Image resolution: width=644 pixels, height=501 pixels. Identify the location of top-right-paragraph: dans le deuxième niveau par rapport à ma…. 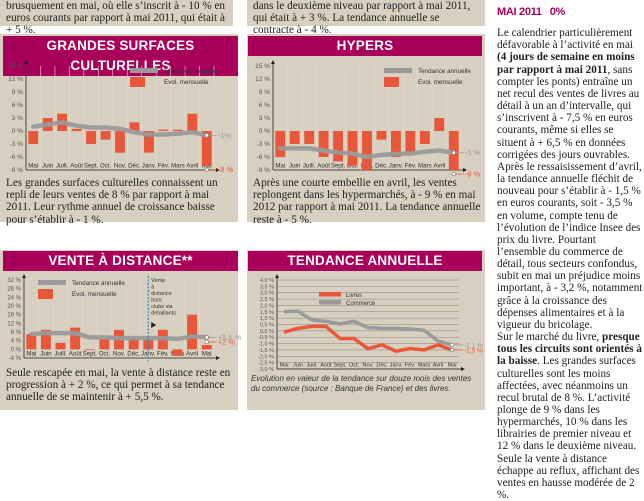
(362, 18).